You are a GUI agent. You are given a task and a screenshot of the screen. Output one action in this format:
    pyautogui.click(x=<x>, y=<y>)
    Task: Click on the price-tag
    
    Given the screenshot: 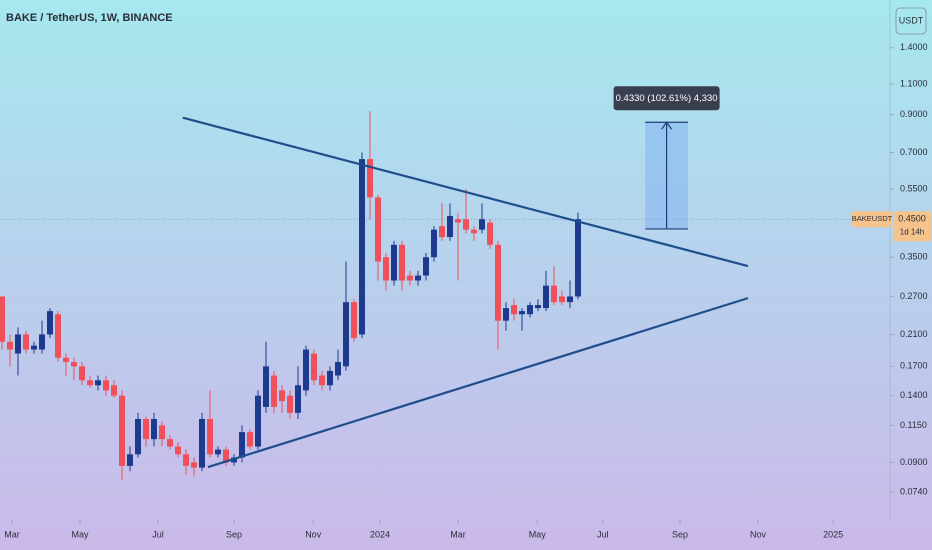 What is the action you would take?
    pyautogui.click(x=912, y=226)
    